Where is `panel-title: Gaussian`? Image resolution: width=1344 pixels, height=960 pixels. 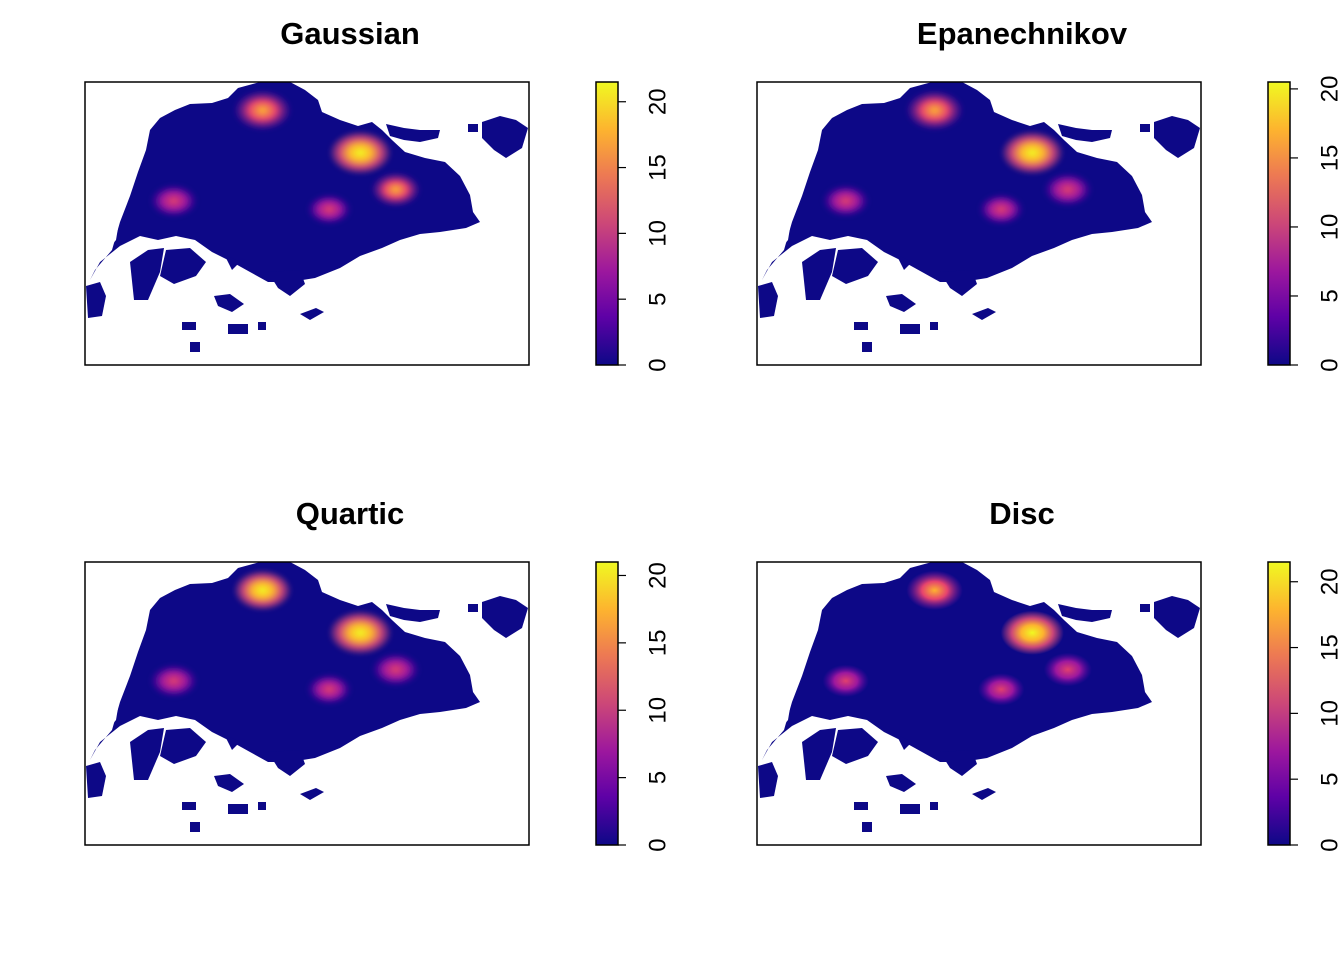
panel-title: Gaussian is located at coordinates (350, 33).